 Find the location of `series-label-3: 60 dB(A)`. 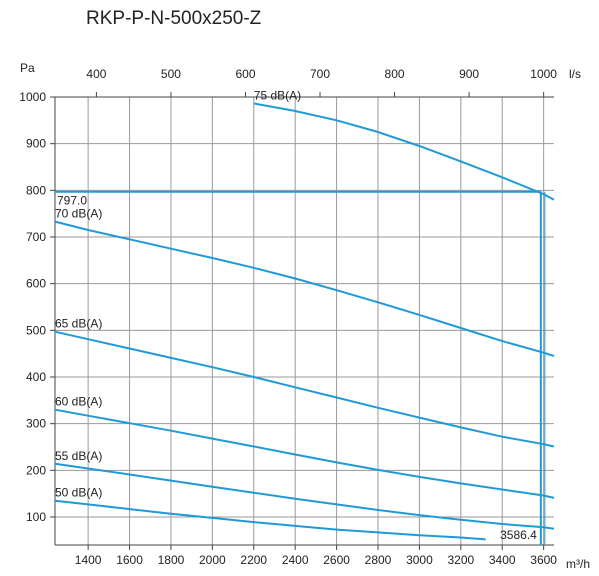

series-label-3: 60 dB(A) is located at coordinates (78, 402).